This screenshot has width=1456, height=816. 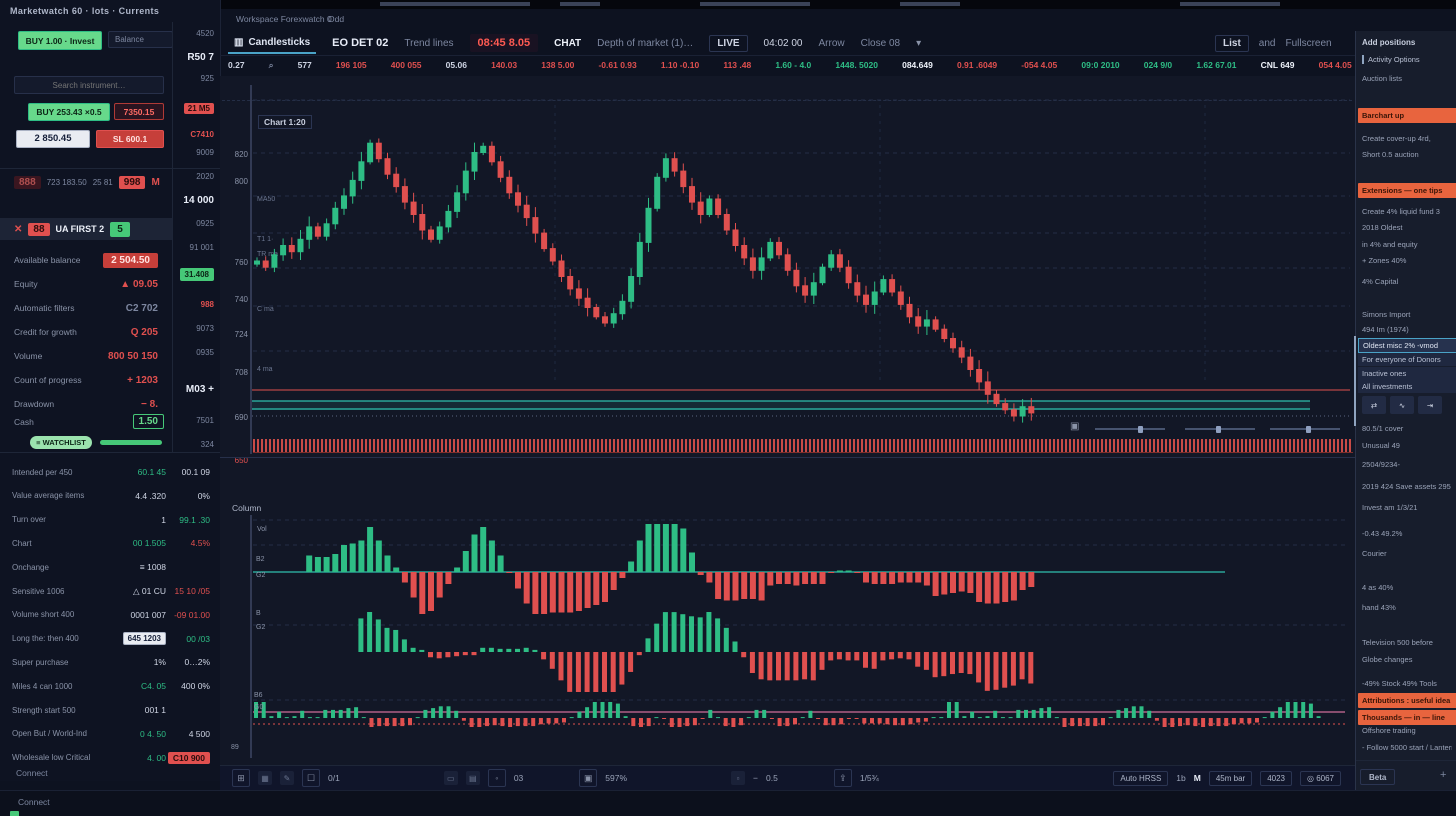 I want to click on table-row: Super purchase 1% 0…2%, so click(x=111, y=662).